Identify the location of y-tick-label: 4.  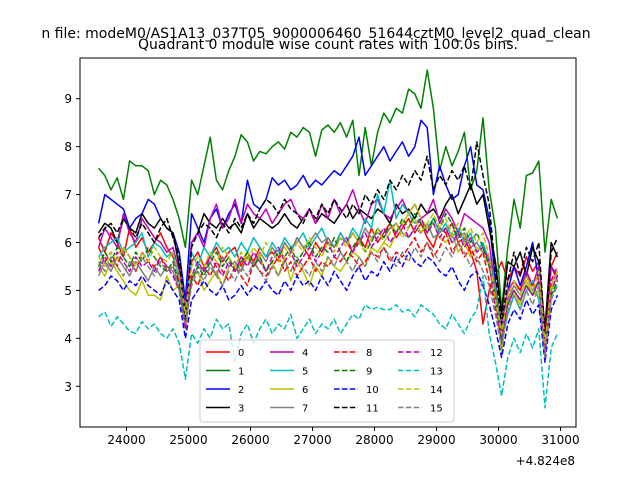
(68, 339).